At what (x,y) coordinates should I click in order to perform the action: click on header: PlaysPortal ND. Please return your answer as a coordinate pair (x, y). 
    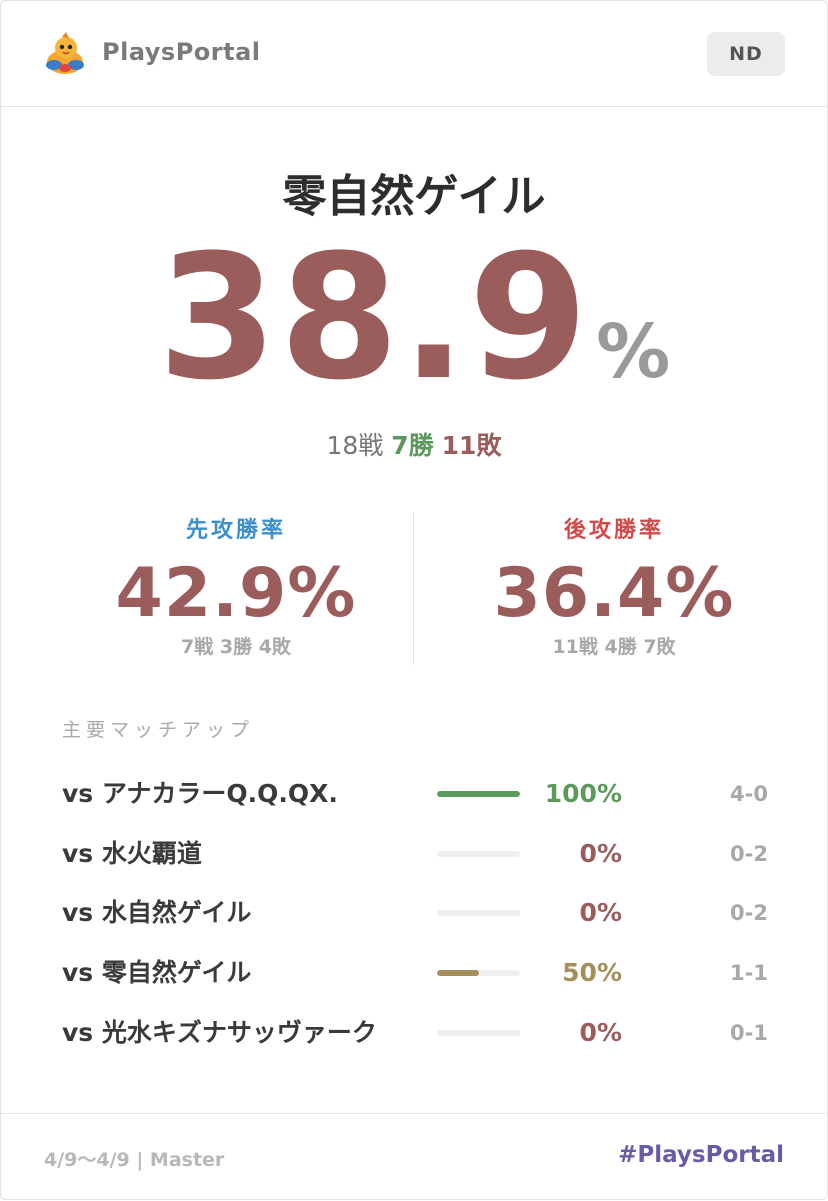
    Looking at the image, I should click on (414, 53).